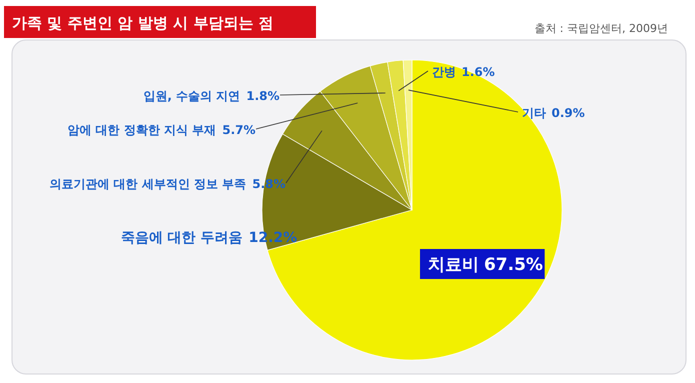 Image resolution: width=695 pixels, height=383 pixels. I want to click on slice-label: 간병, so click(444, 72).